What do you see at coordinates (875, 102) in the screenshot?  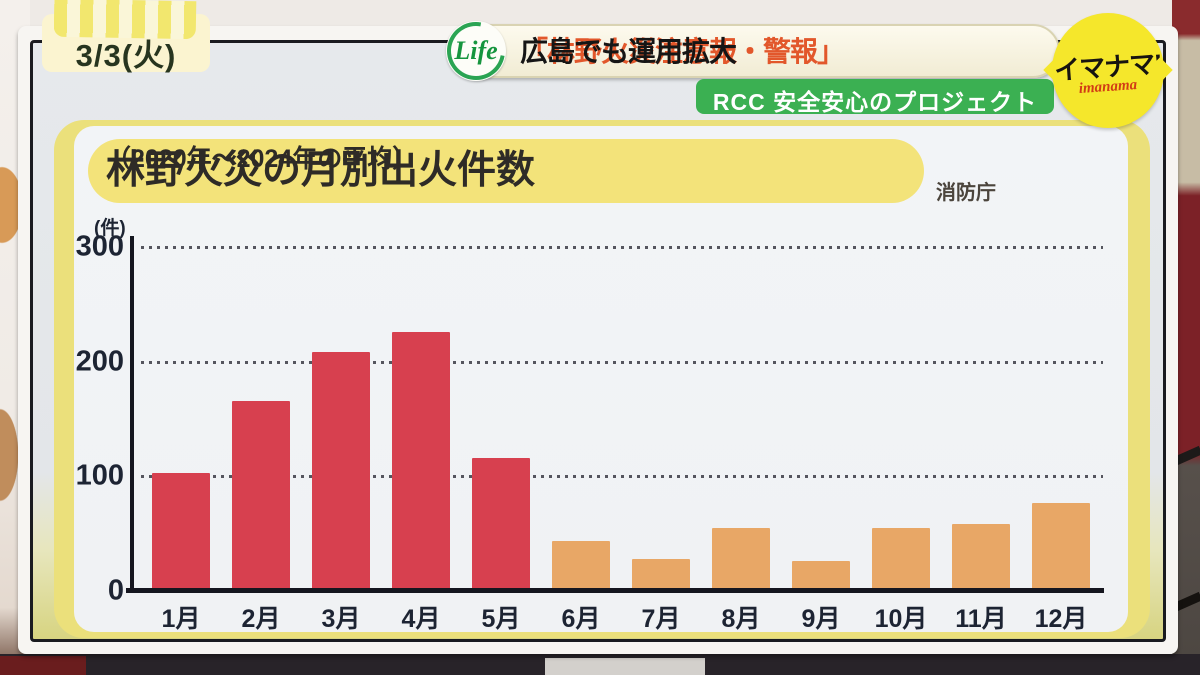 I see `project-badge-text: RCC 安全安心のプロジェクト` at bounding box center [875, 102].